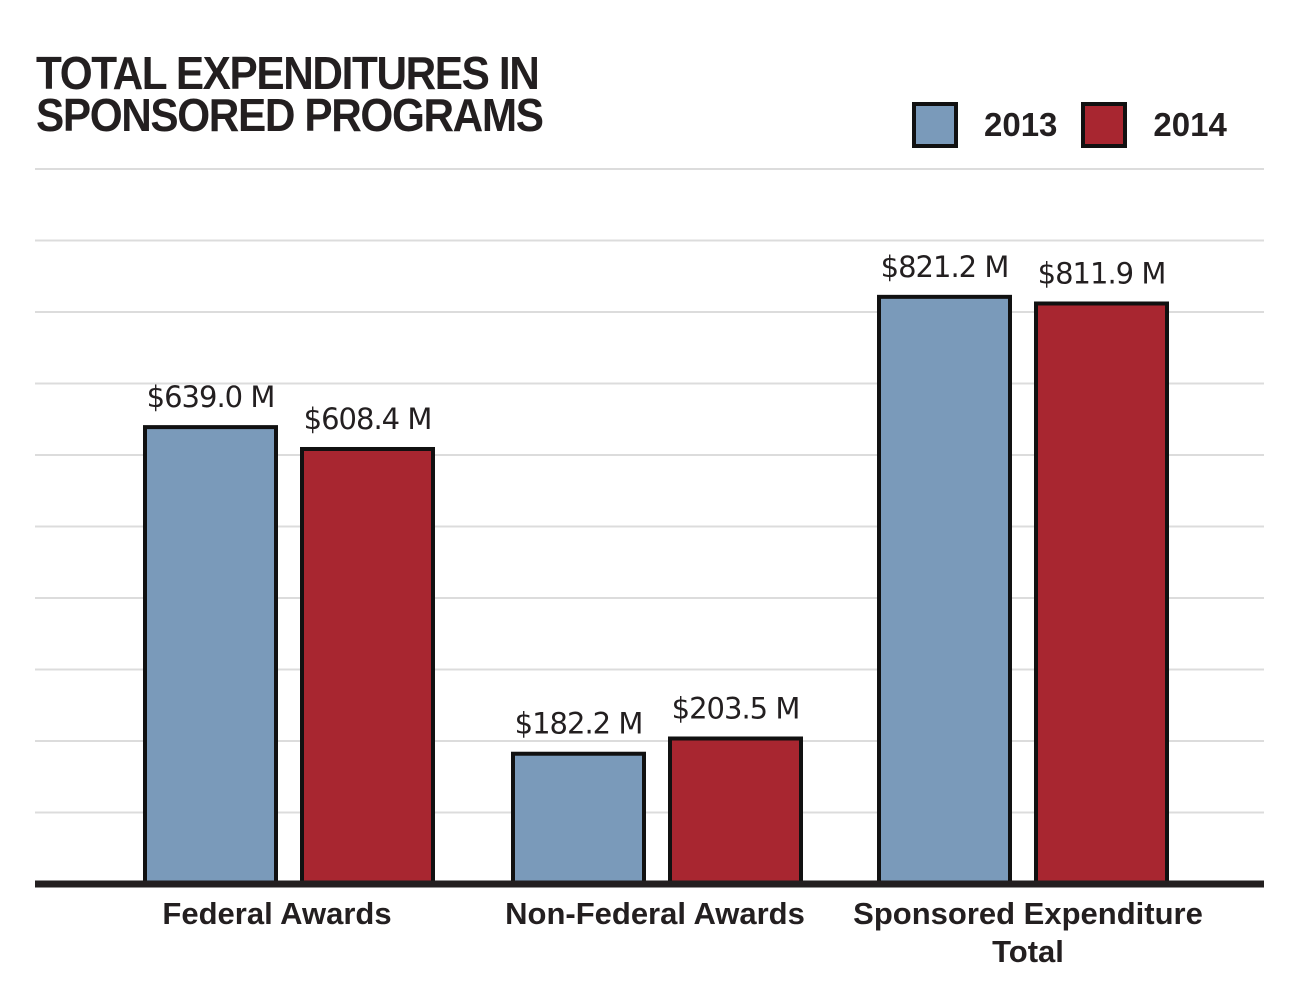 The width and height of the screenshot is (1304, 992). I want to click on chart-title-line-2: SPONSORED PROGRAMS, so click(290, 115).